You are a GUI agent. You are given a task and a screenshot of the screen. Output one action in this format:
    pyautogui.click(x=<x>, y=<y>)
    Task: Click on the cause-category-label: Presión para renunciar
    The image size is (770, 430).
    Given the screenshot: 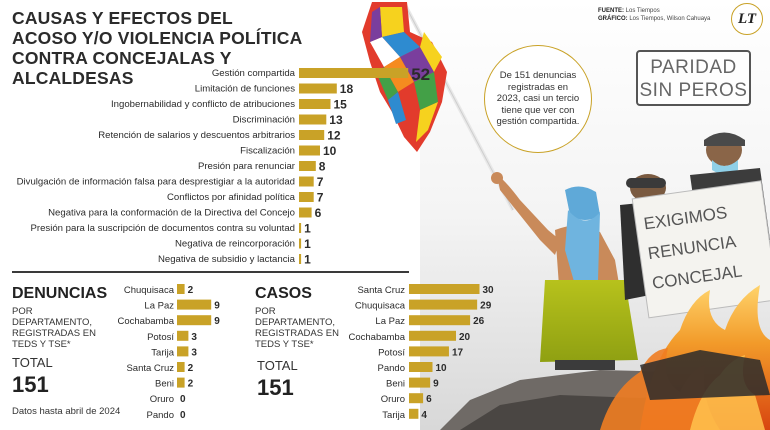 What is the action you would take?
    pyautogui.click(x=247, y=166)
    